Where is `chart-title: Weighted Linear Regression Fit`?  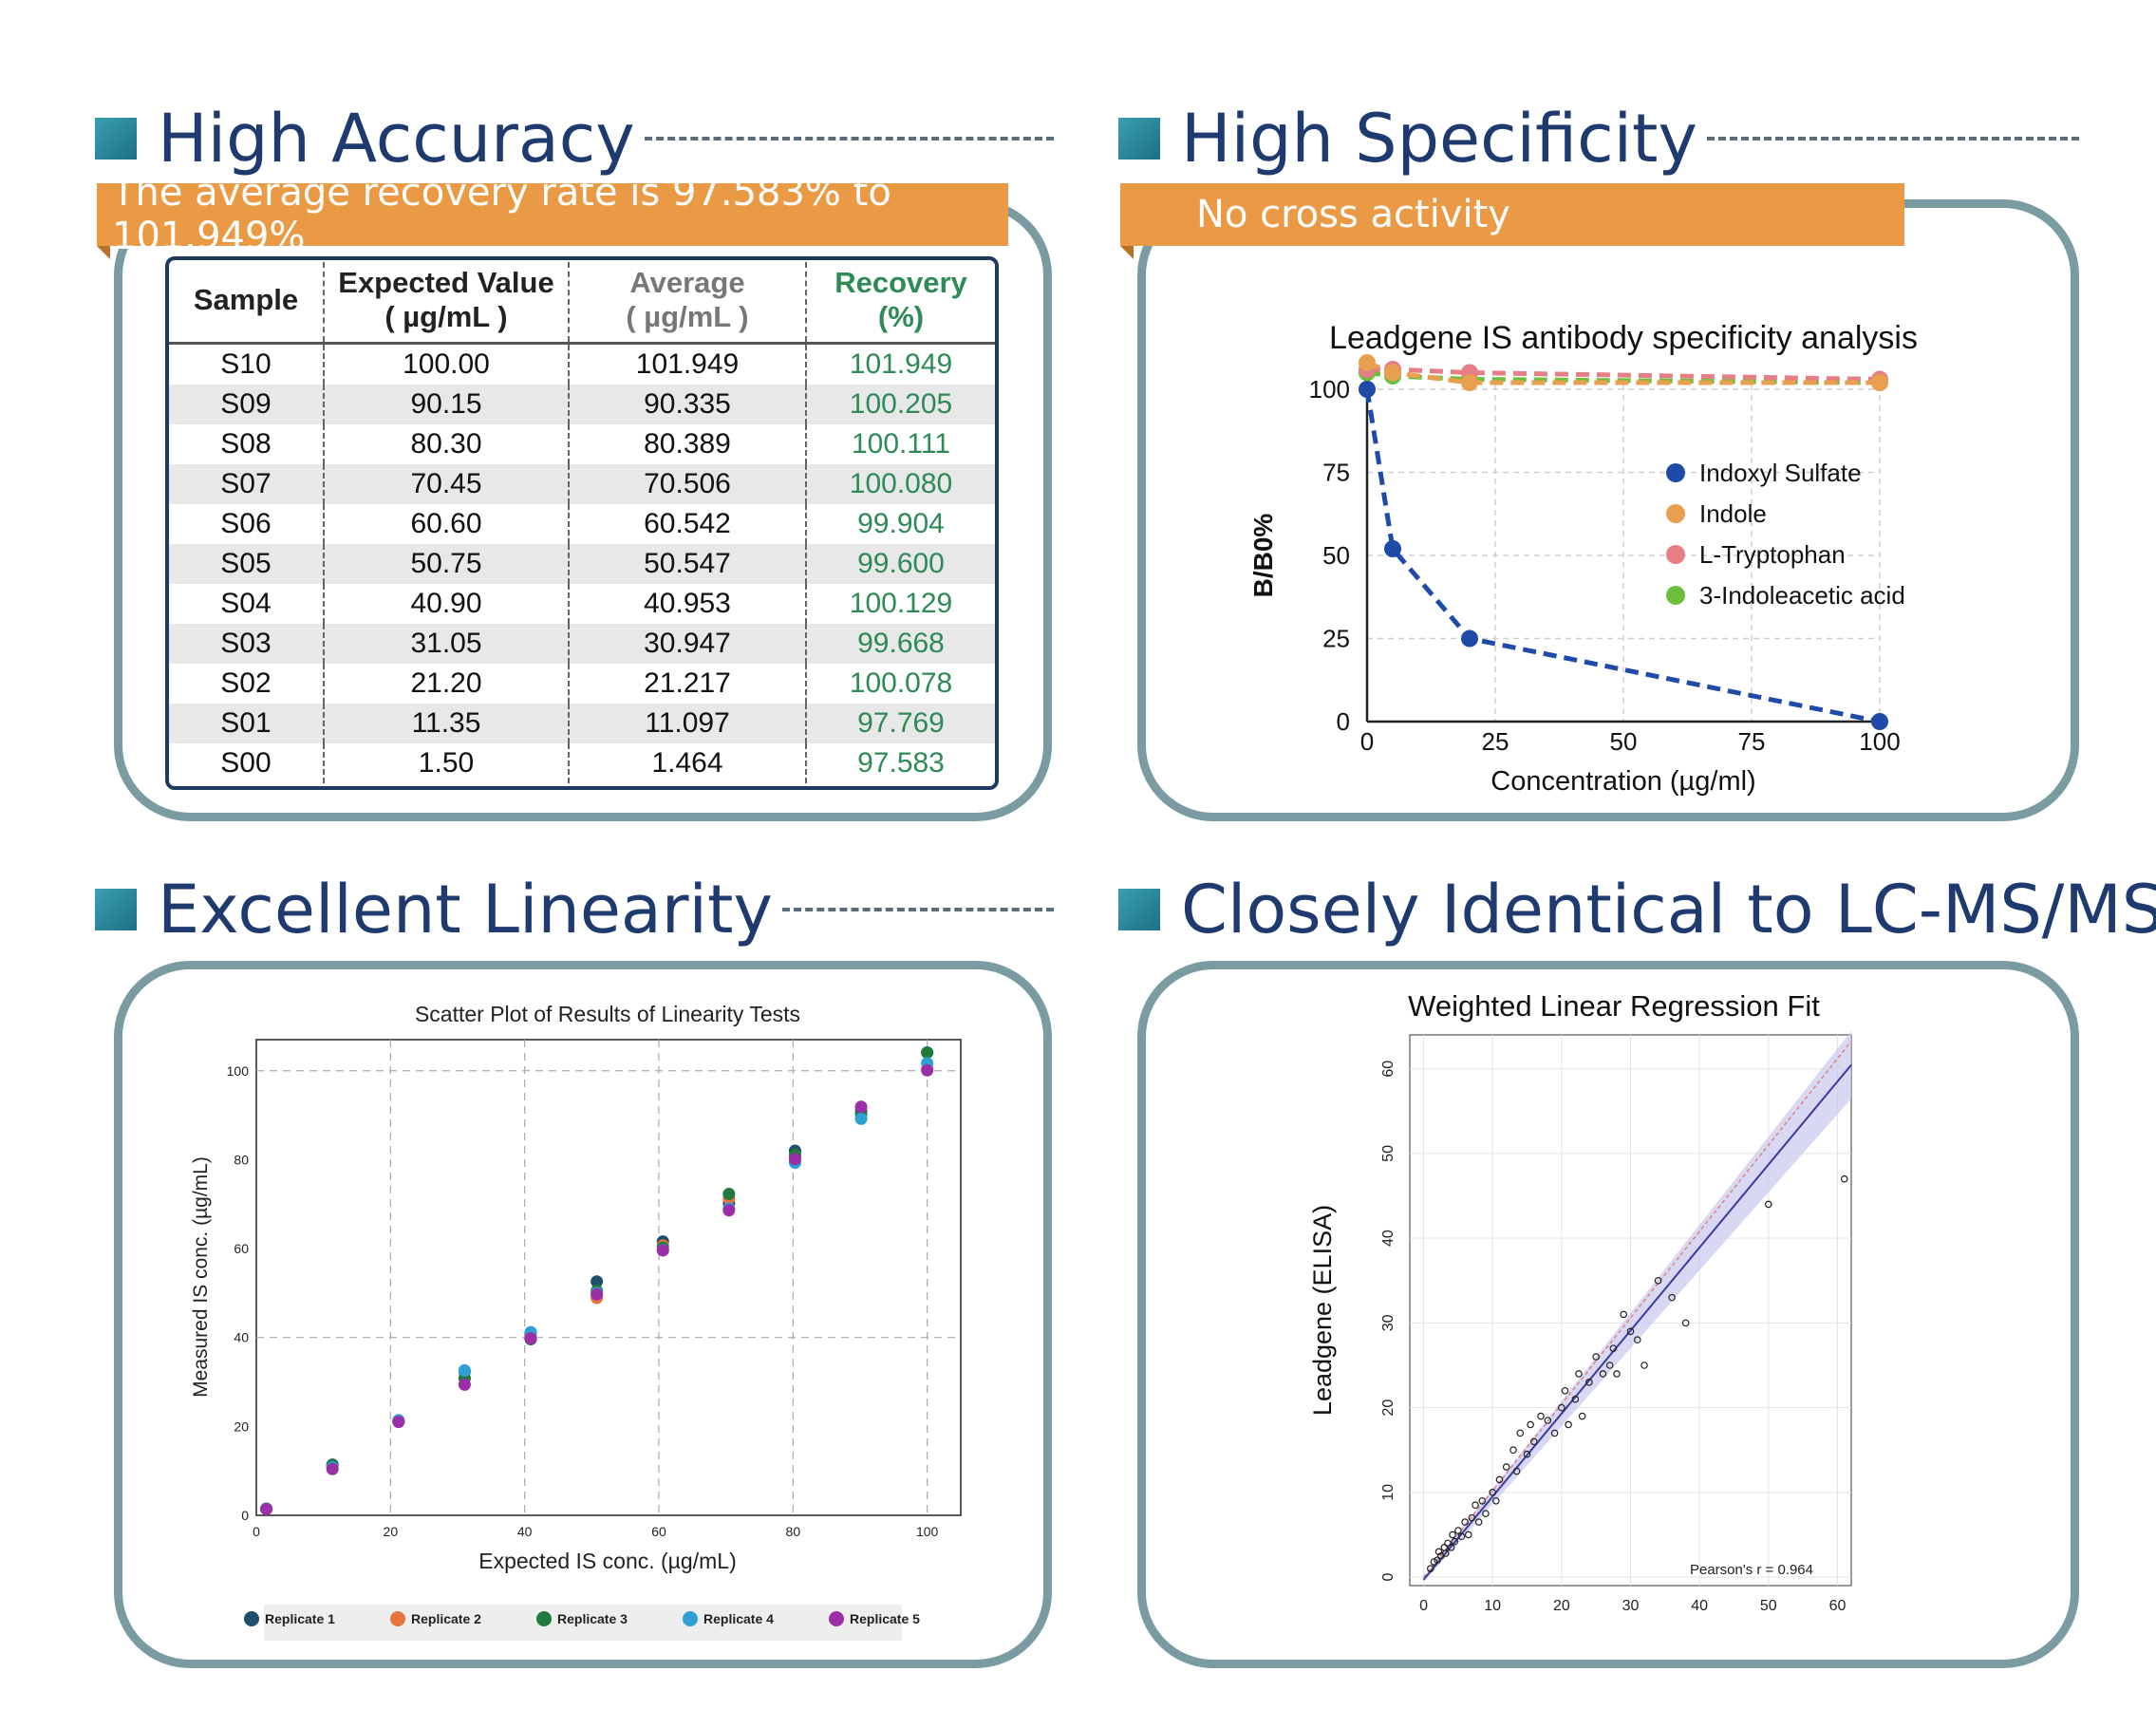
chart-title: Weighted Linear Regression Fit is located at coordinates (1614, 1006).